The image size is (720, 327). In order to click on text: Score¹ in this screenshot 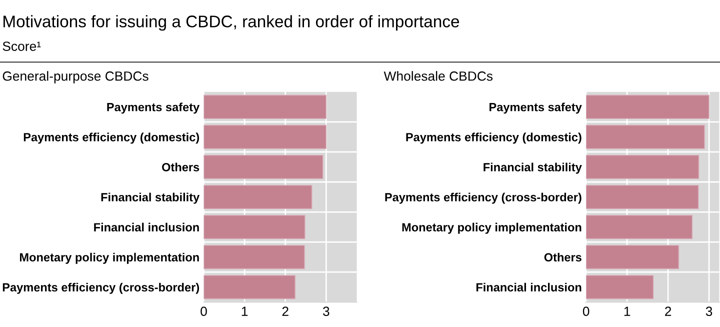, I will do `click(21, 46)`.